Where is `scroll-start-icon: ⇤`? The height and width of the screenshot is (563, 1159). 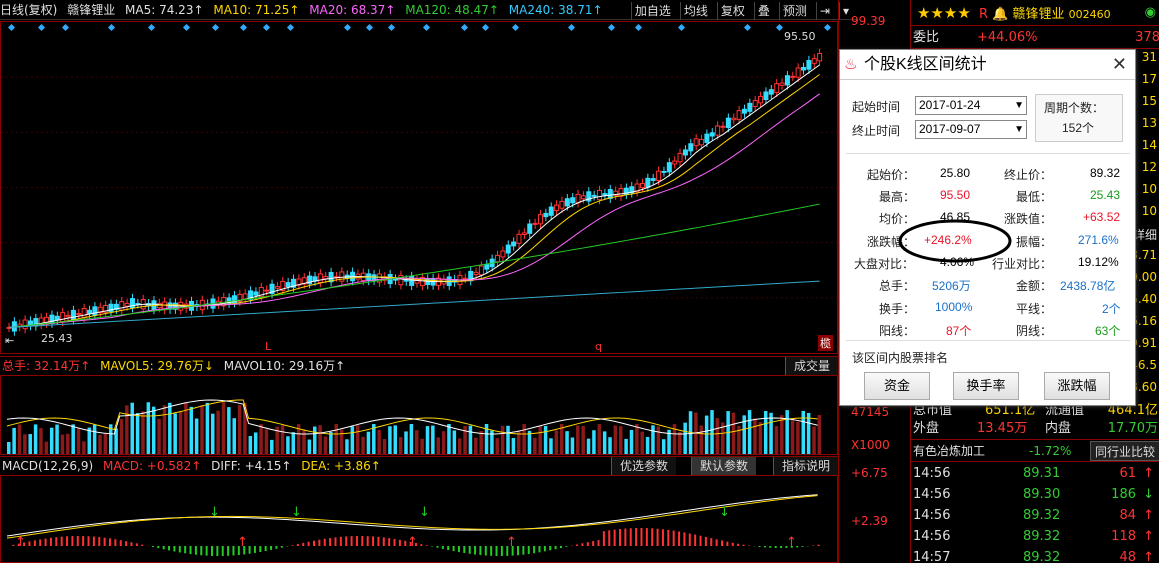
scroll-start-icon: ⇤ is located at coordinates (10, 340).